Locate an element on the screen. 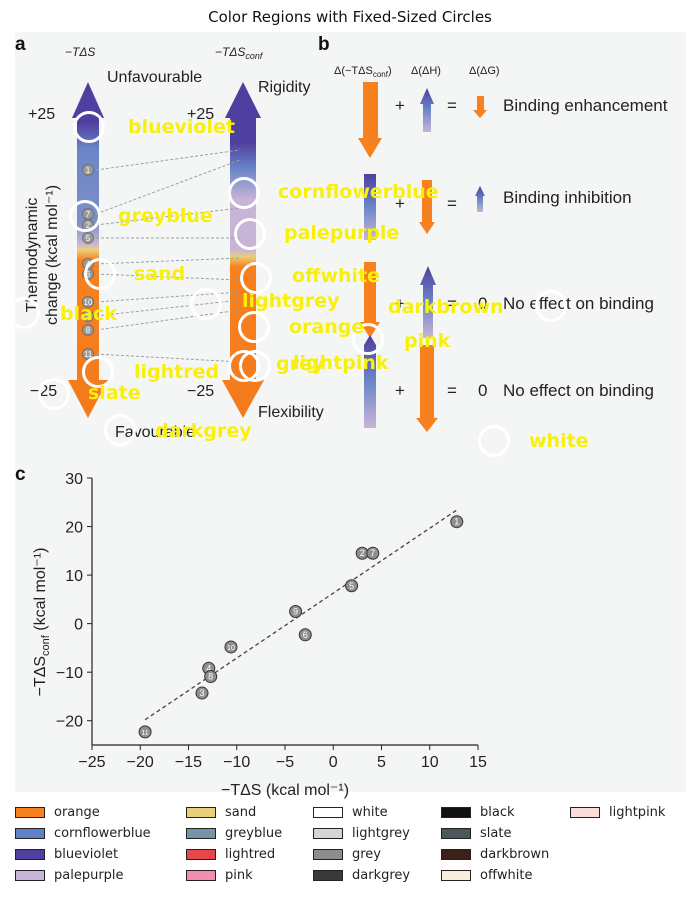 The image size is (700, 899). b-row-4: + = 0 No effect on binding is located at coordinates (509, 383).